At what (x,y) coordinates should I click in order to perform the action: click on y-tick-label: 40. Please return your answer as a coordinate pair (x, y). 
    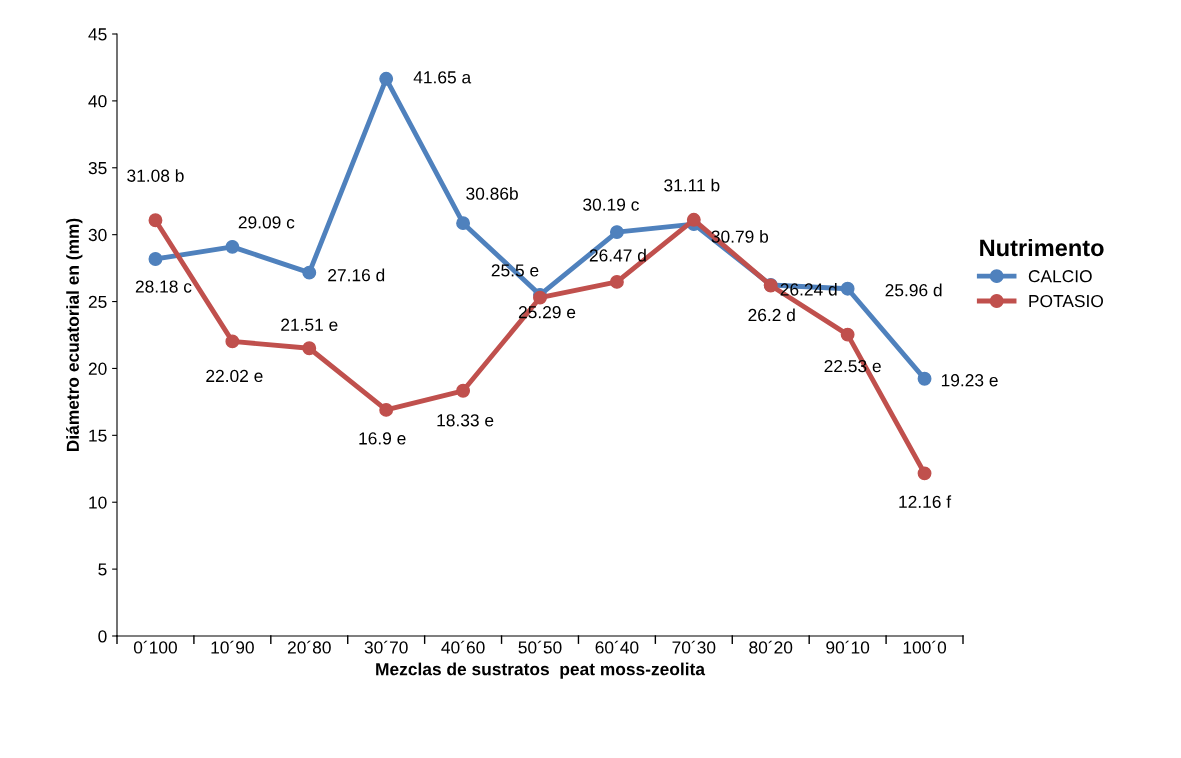
    Looking at the image, I should click on (97, 101).